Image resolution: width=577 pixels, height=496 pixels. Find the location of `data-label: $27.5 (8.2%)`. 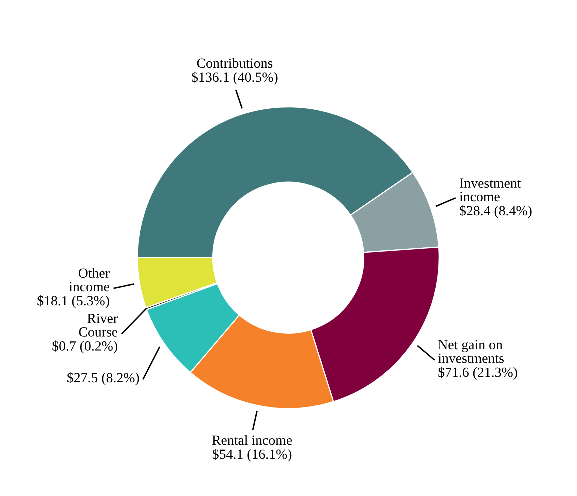

data-label: $27.5 (8.2%) is located at coordinates (104, 379).